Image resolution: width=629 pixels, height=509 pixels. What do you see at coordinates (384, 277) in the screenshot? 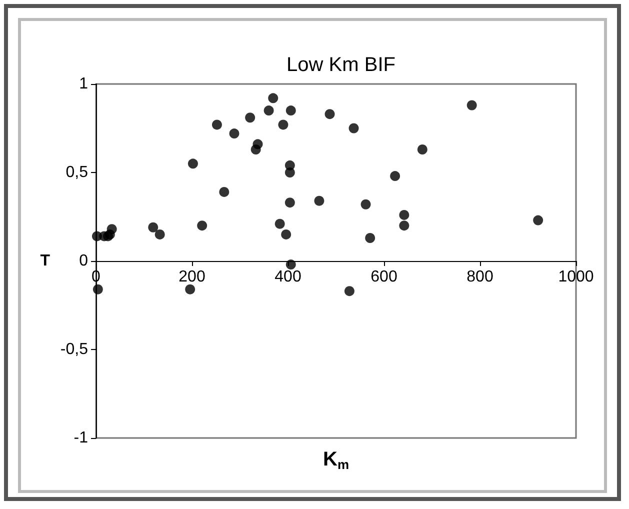
I see `x-tick-label: 600` at bounding box center [384, 277].